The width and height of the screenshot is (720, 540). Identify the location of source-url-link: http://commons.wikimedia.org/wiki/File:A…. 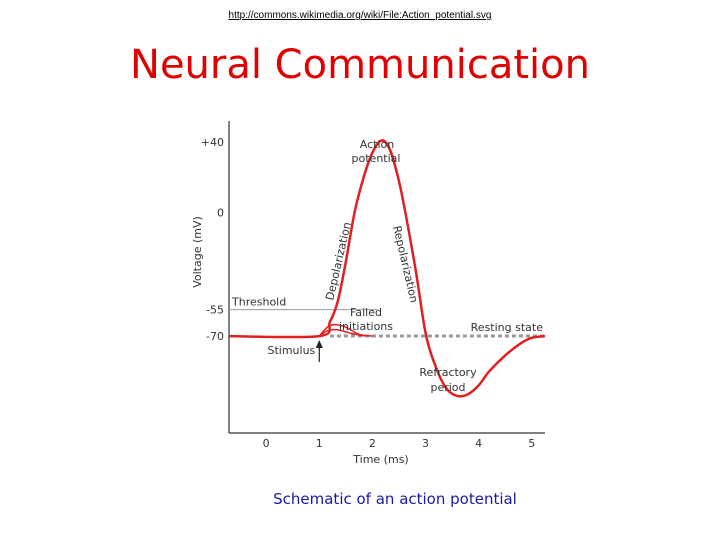
(360, 15).